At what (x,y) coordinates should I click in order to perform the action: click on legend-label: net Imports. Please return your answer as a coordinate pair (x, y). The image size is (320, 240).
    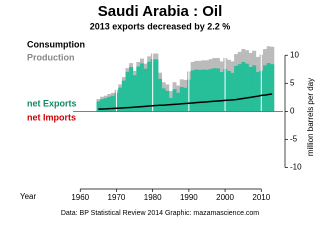
    Looking at the image, I should click on (51, 117).